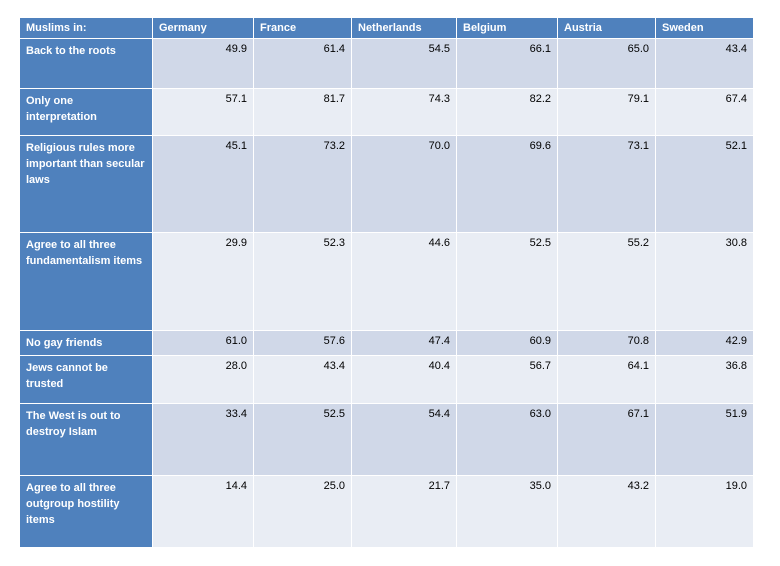 The image size is (780, 566). Describe the element at coordinates (203, 379) in the screenshot. I see `value-cell: 28.0` at that location.